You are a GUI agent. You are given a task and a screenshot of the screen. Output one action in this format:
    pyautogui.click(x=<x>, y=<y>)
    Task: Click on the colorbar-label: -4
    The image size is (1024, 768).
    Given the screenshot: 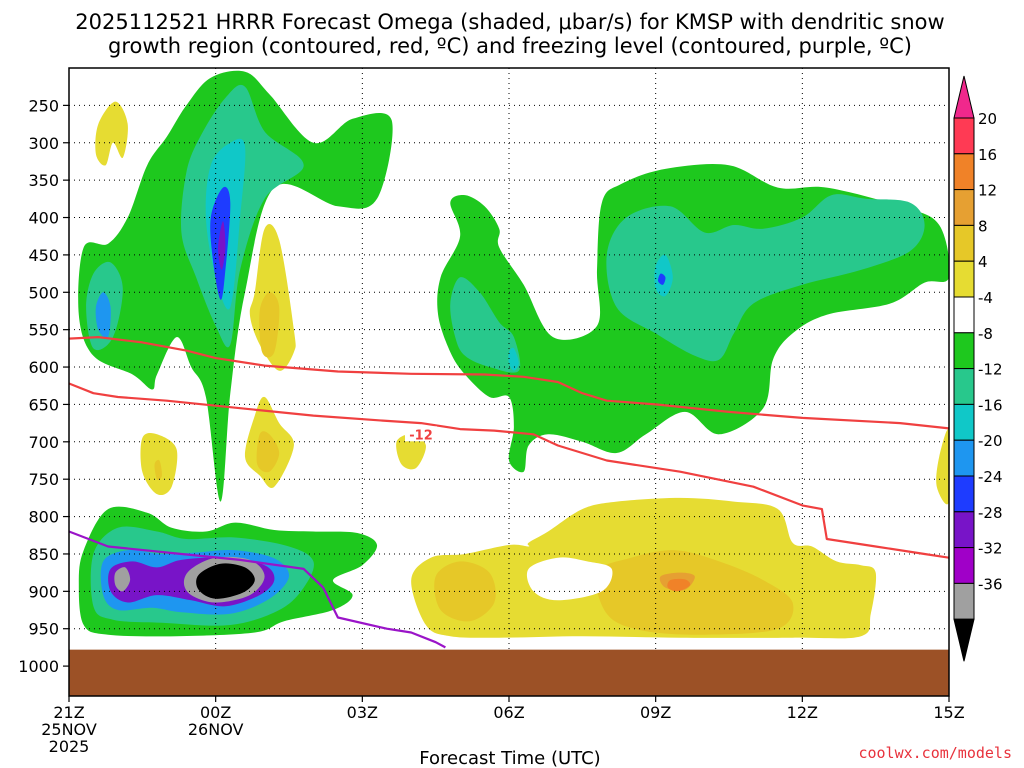 What is the action you would take?
    pyautogui.click(x=985, y=298)
    